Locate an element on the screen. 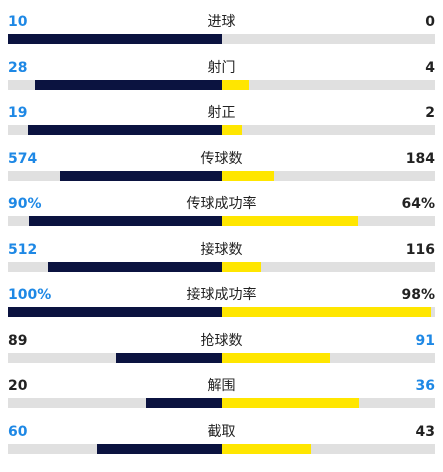  stat-label: 传球数 is located at coordinates (221, 159).